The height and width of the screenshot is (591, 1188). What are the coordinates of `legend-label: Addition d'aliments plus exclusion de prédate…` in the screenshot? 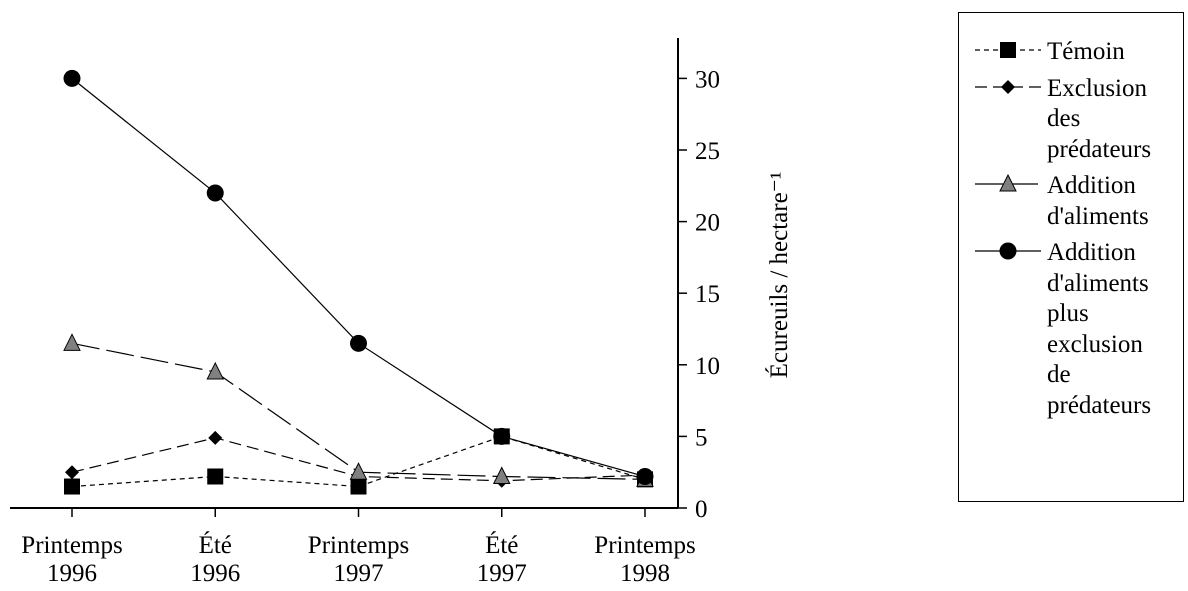 It's located at (1113, 329).